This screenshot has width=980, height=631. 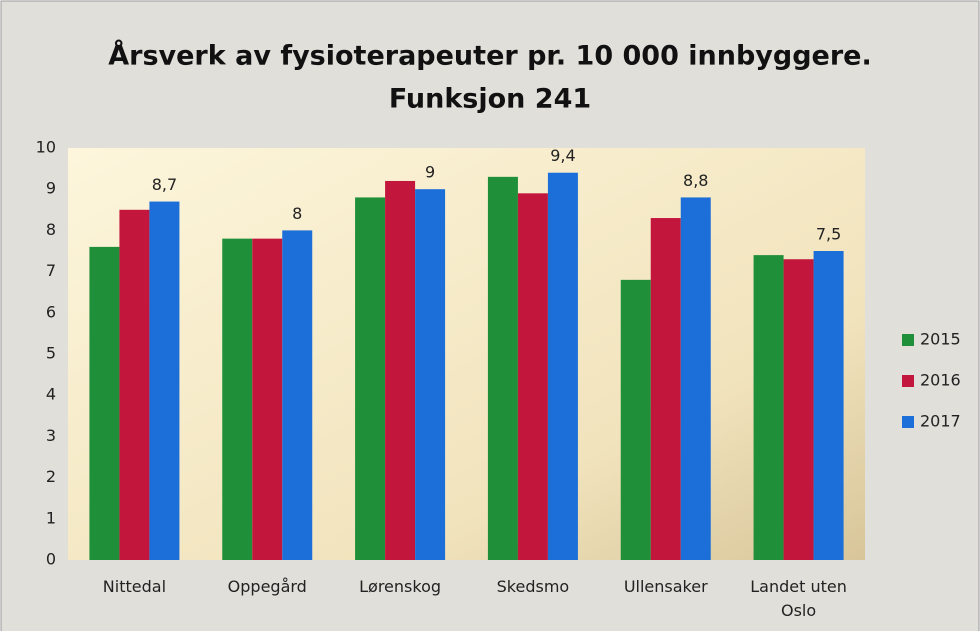 I want to click on data-label: 8,7, so click(x=164, y=184).